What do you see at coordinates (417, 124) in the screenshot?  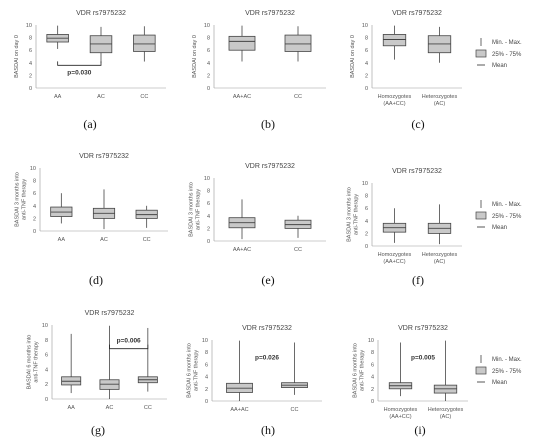 I see `panel-letter: (c)` at bounding box center [417, 124].